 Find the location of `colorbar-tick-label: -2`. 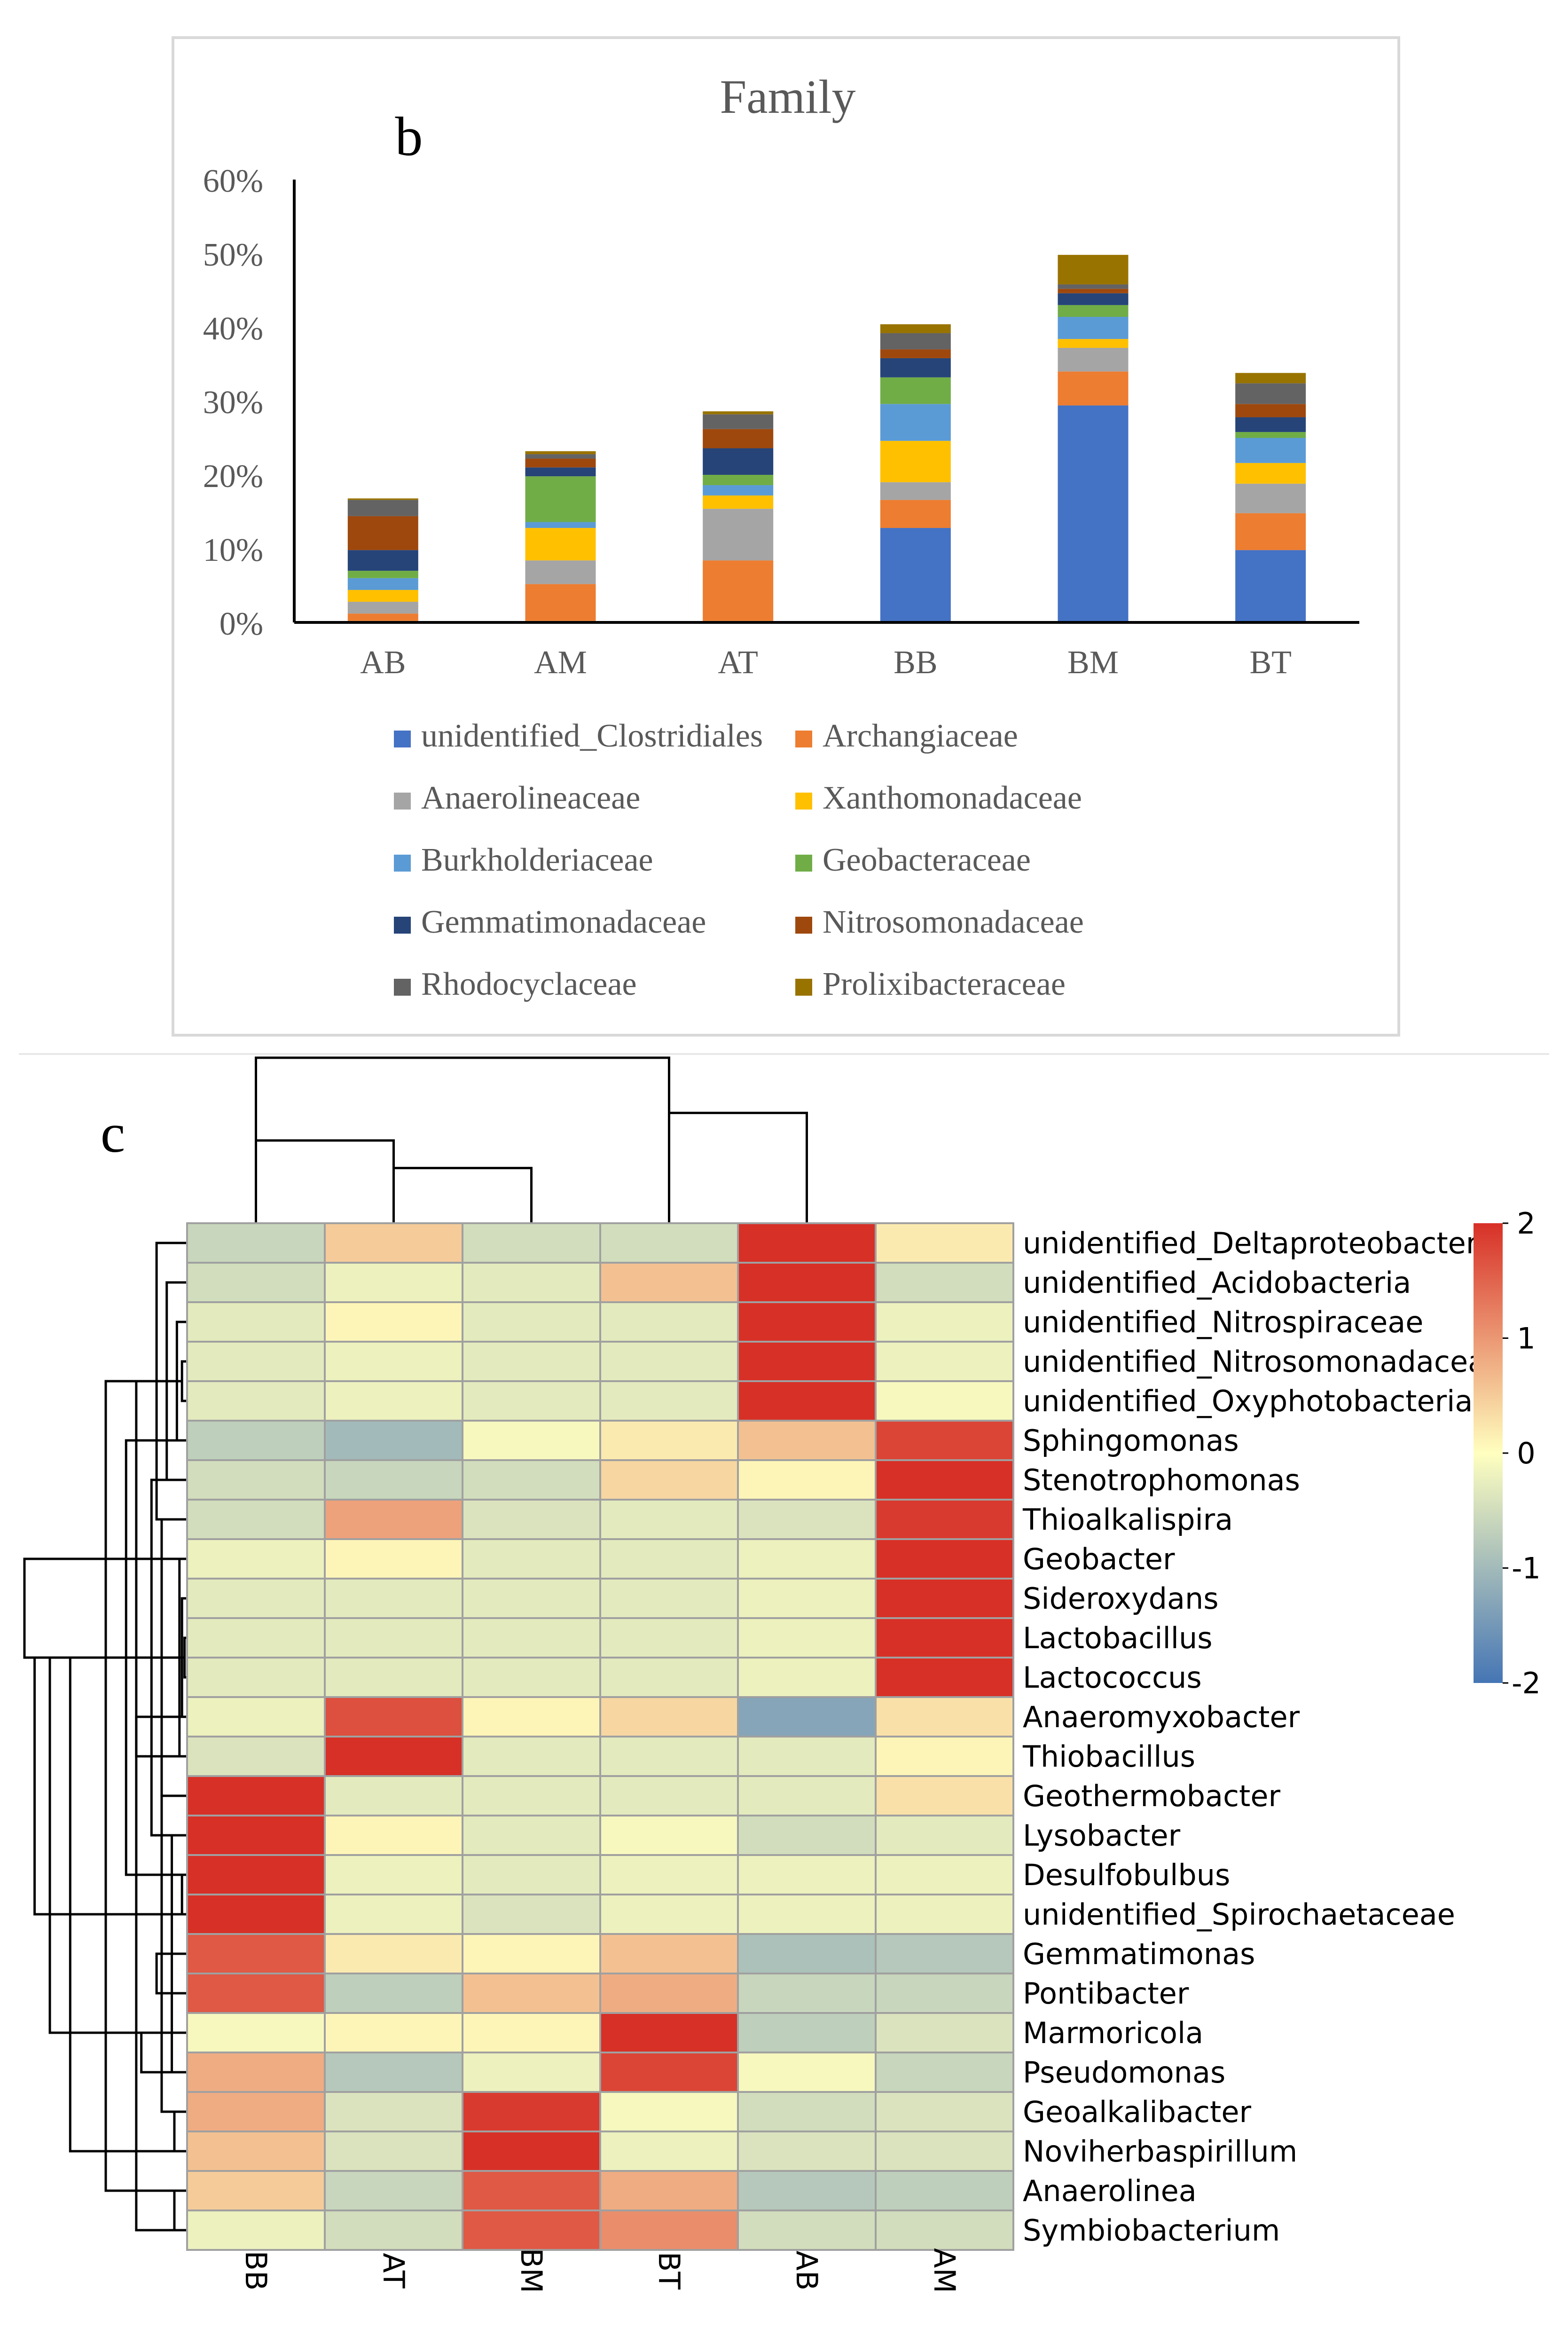

colorbar-tick-label: -2 is located at coordinates (1526, 1683).